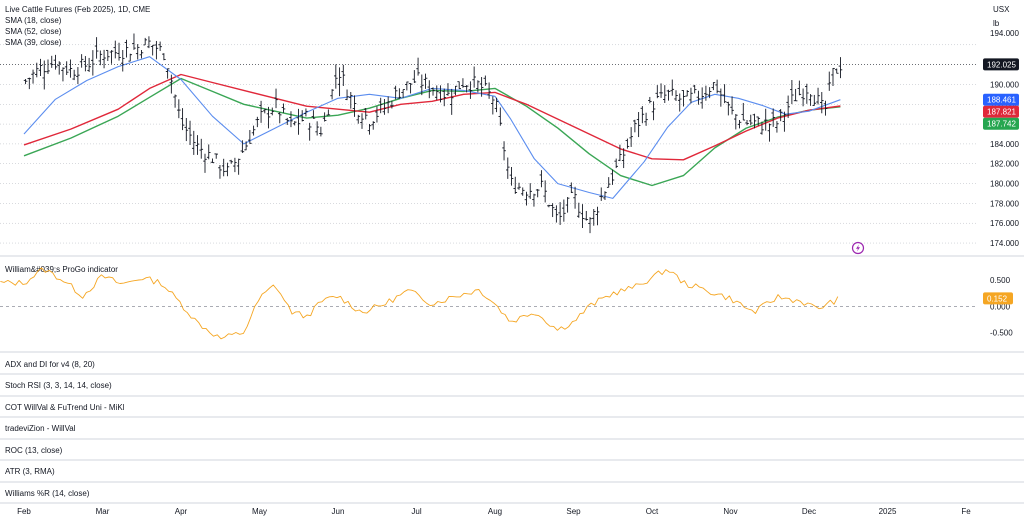 The width and height of the screenshot is (1024, 521). Describe the element at coordinates (1001, 9) in the screenshot. I see `currency-label: USX` at that location.